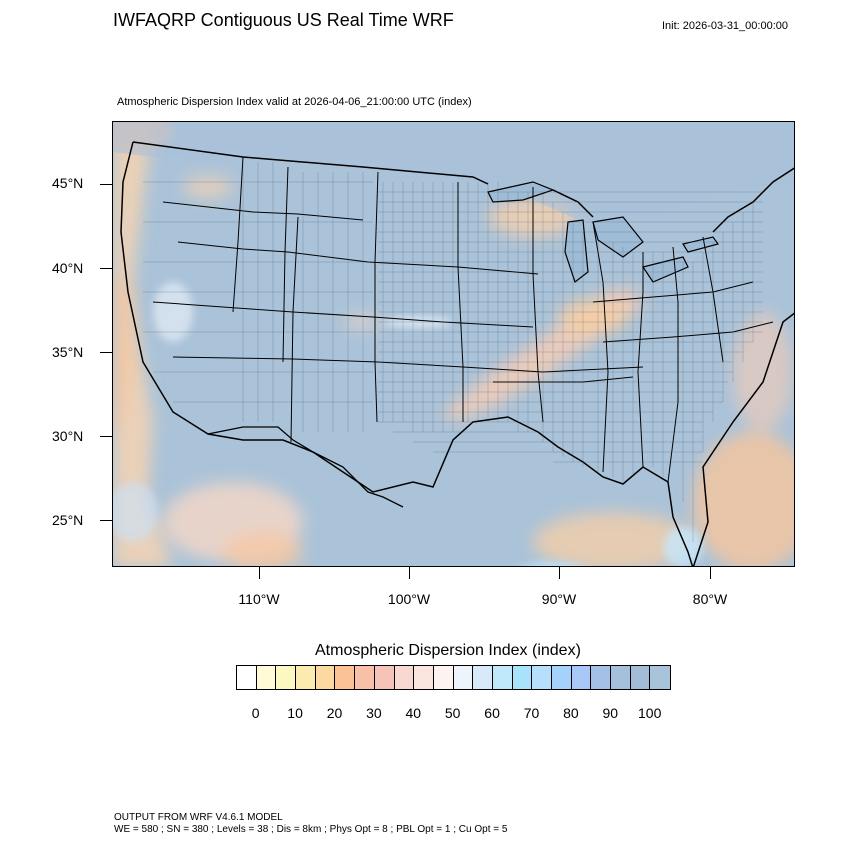  Describe the element at coordinates (559, 599) in the screenshot. I see `lon-label-90w: 90°W` at that location.